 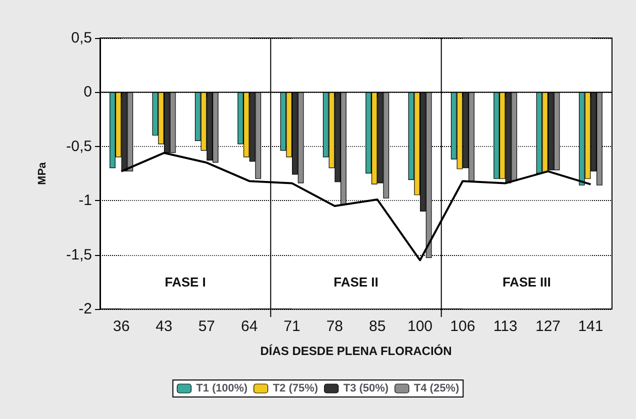 What do you see at coordinates (85, 309) in the screenshot?
I see `y-tick-label: -2` at bounding box center [85, 309].